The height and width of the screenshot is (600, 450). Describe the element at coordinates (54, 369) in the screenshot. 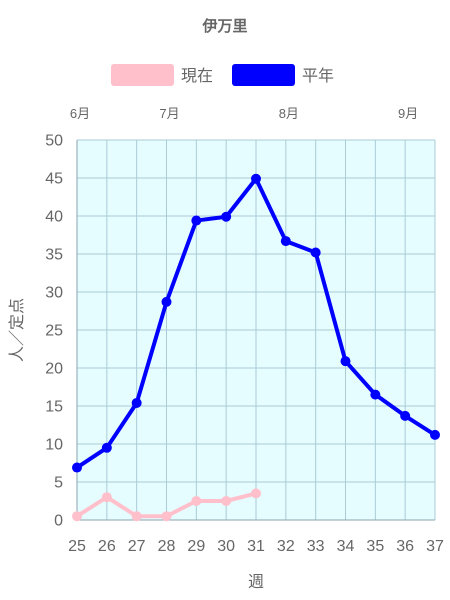

I see `y-tick-label: 20` at that location.